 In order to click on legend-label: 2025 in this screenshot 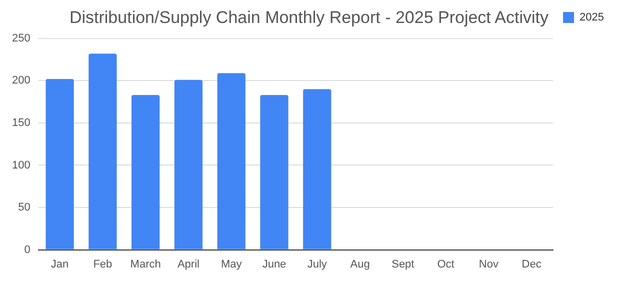, I will do `click(592, 18)`.